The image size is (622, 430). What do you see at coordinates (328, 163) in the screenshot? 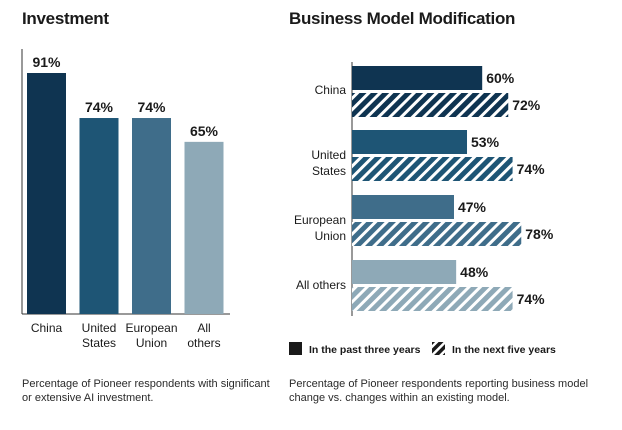
I see `business-model-category-label-2: United States` at bounding box center [328, 163].